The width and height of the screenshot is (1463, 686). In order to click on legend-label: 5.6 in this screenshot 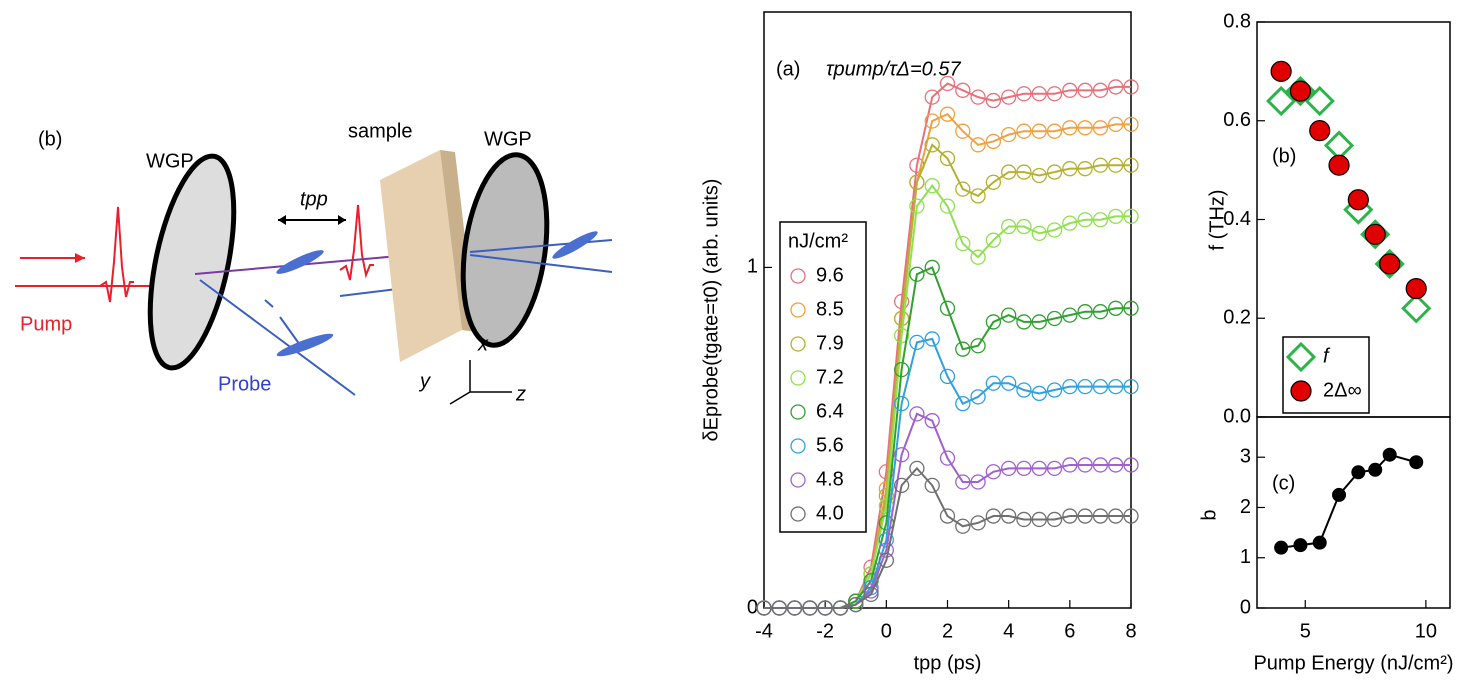, I will do `click(830, 445)`.